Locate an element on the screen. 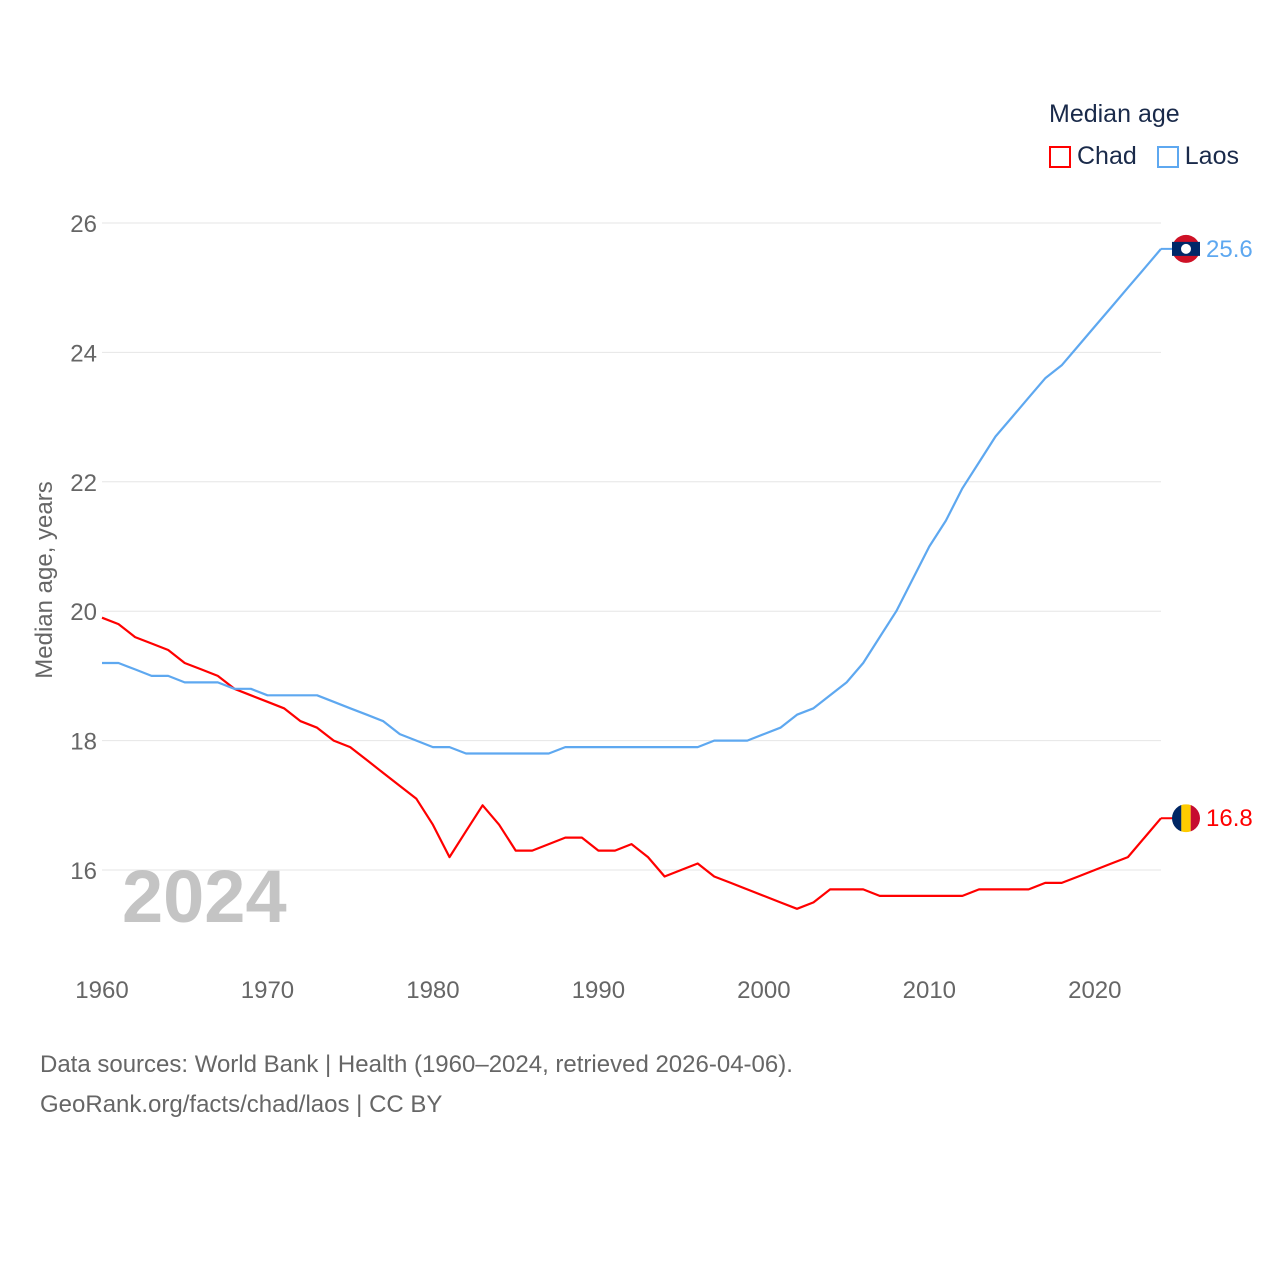  laos-flag-disc is located at coordinates (1186, 248).